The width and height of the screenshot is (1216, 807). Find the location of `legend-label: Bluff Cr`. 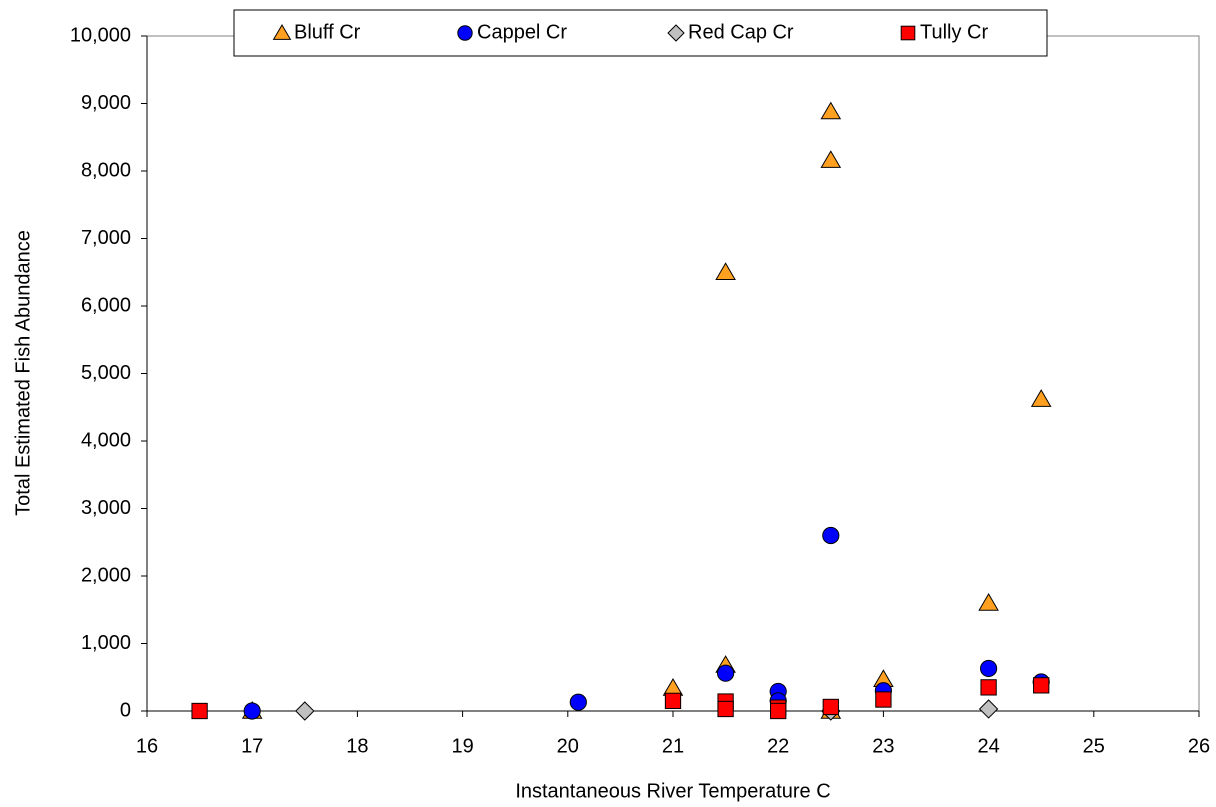

legend-label: Bluff Cr is located at coordinates (327, 32).